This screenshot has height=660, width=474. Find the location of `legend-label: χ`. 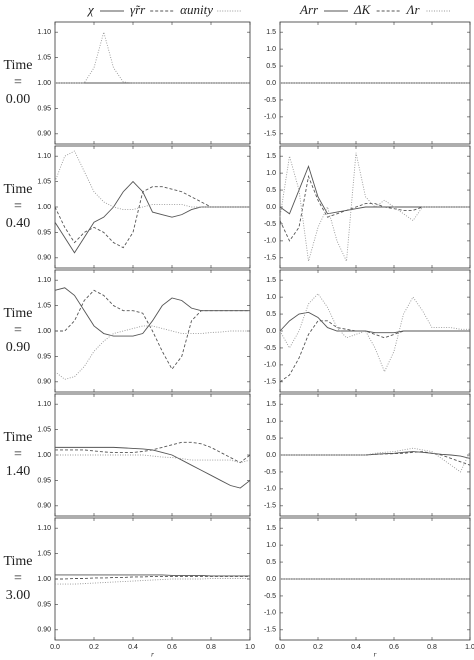

legend-label: χ is located at coordinates (90, 9).